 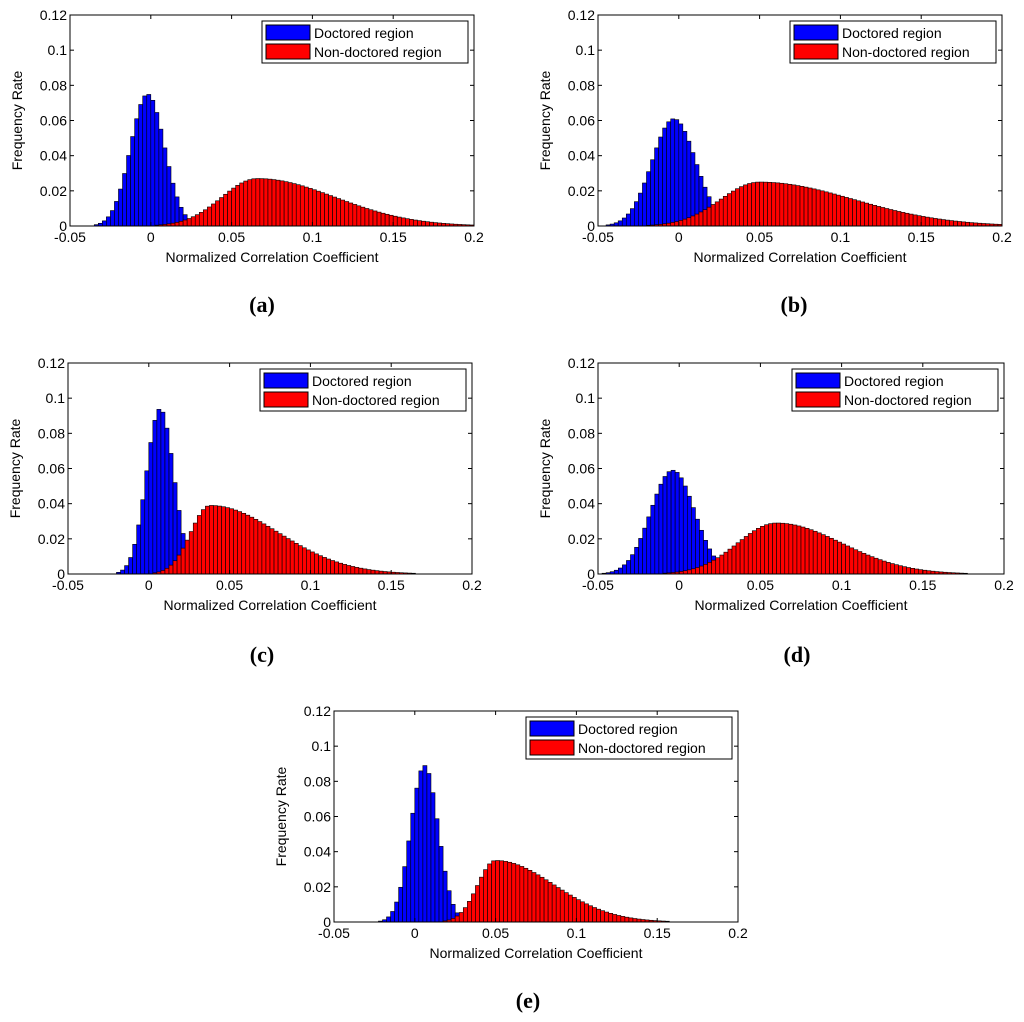 I want to click on y-tick-label: 0.02, so click(x=51, y=539).